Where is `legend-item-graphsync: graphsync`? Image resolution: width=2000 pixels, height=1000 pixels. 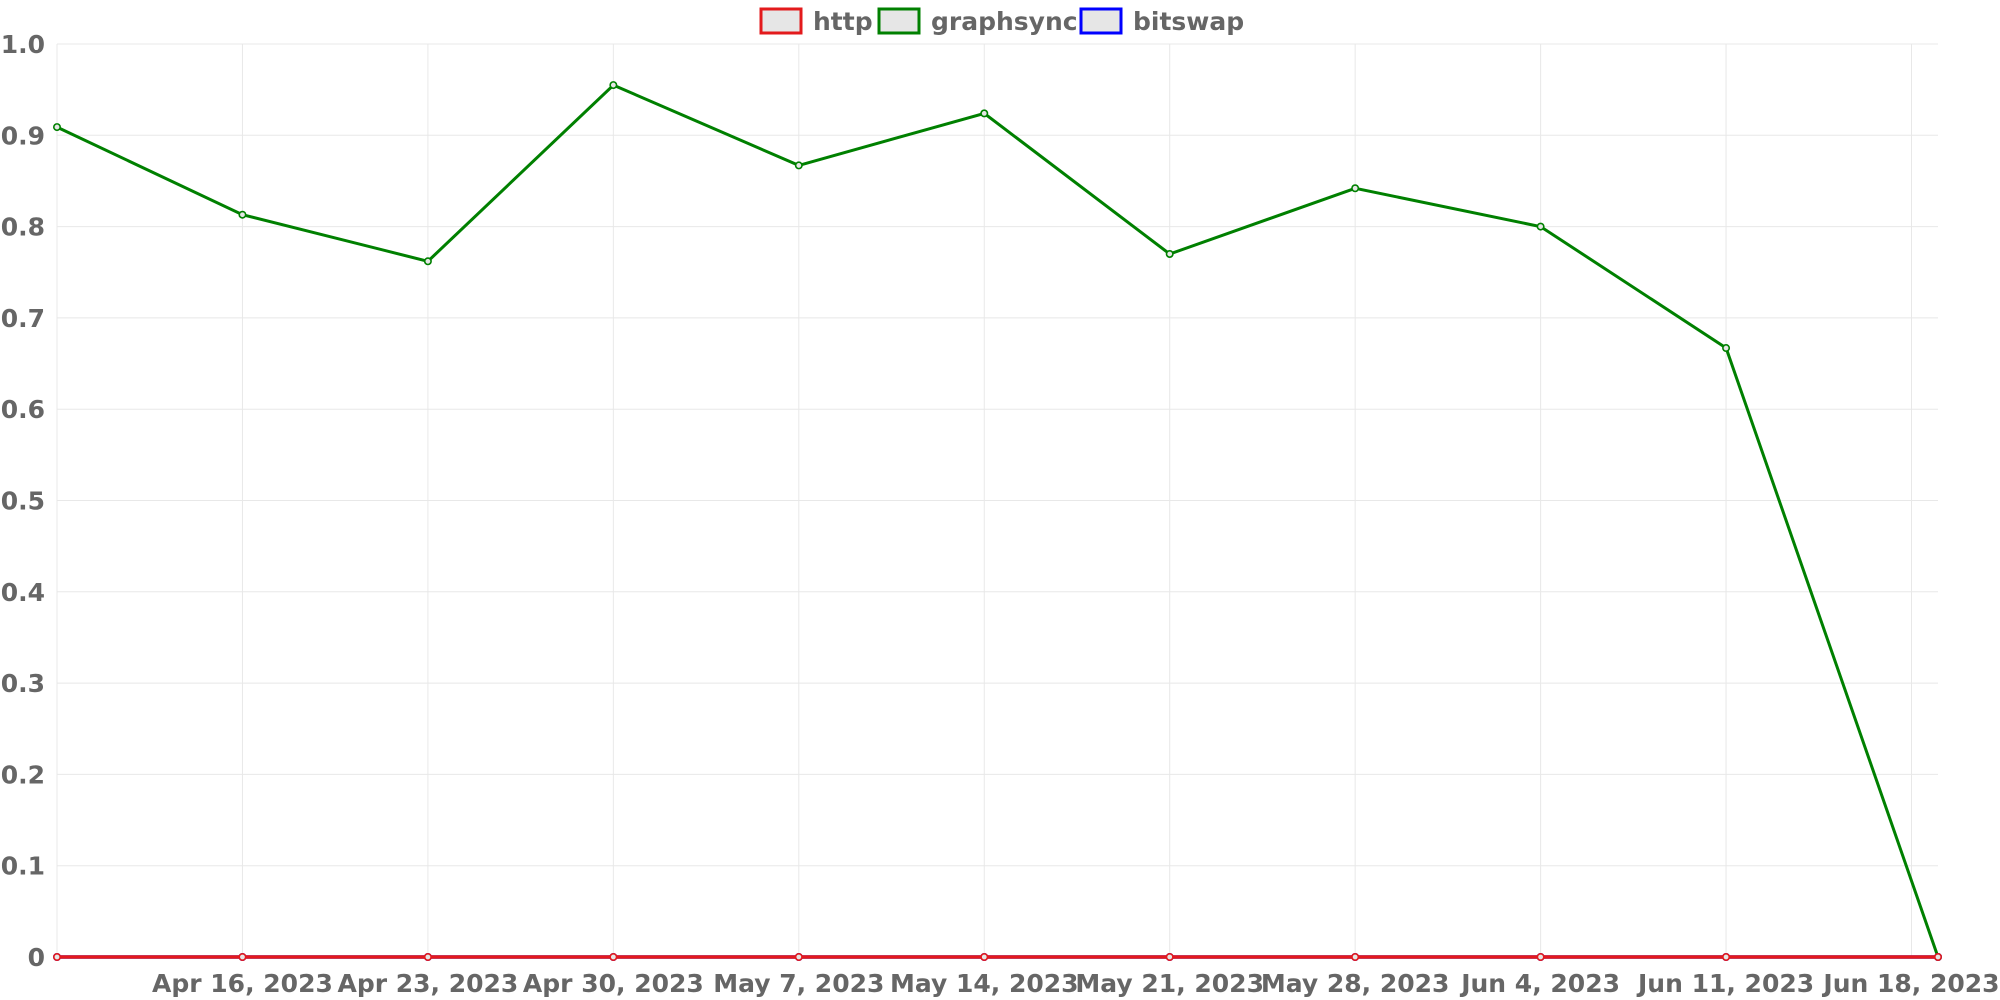
legend-item-graphsync: graphsync is located at coordinates (977, 21).